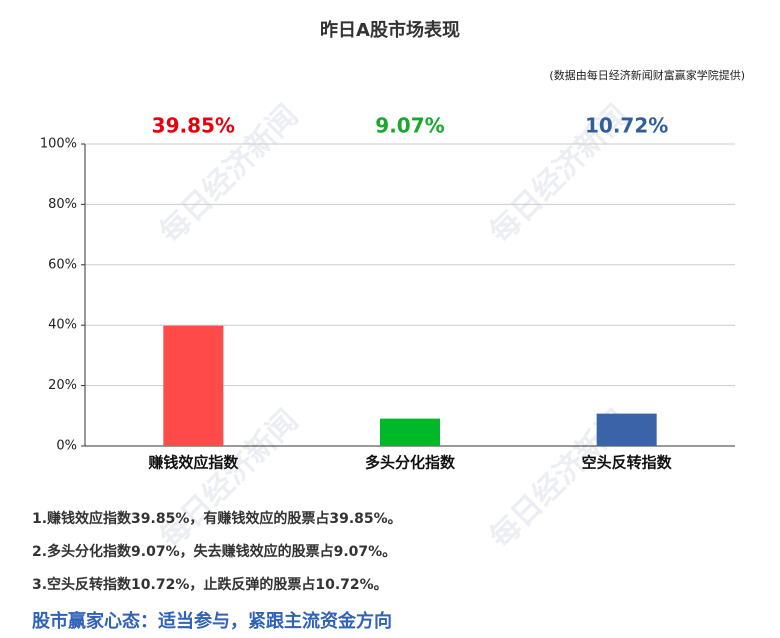 This screenshot has width=780, height=638. I want to click on note: 3.空头反转指数10.72%，止跌反弹的股票占10.72%。, so click(210, 584).